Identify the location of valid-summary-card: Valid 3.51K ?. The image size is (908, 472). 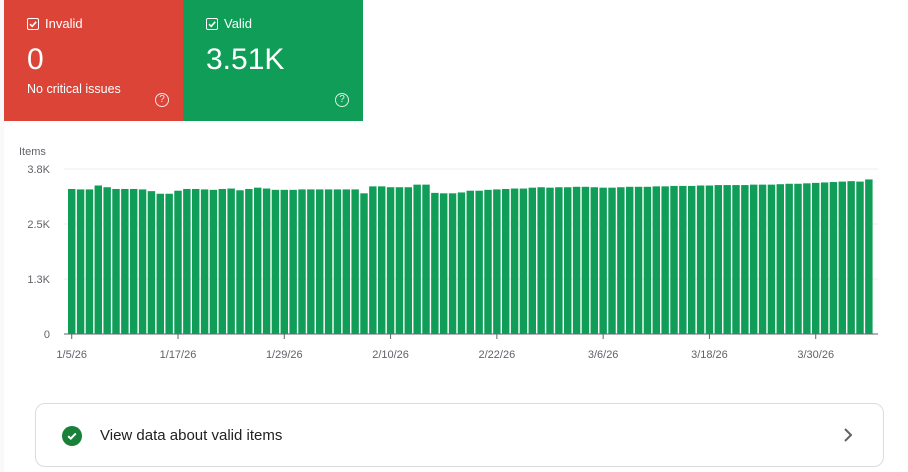
(273, 60).